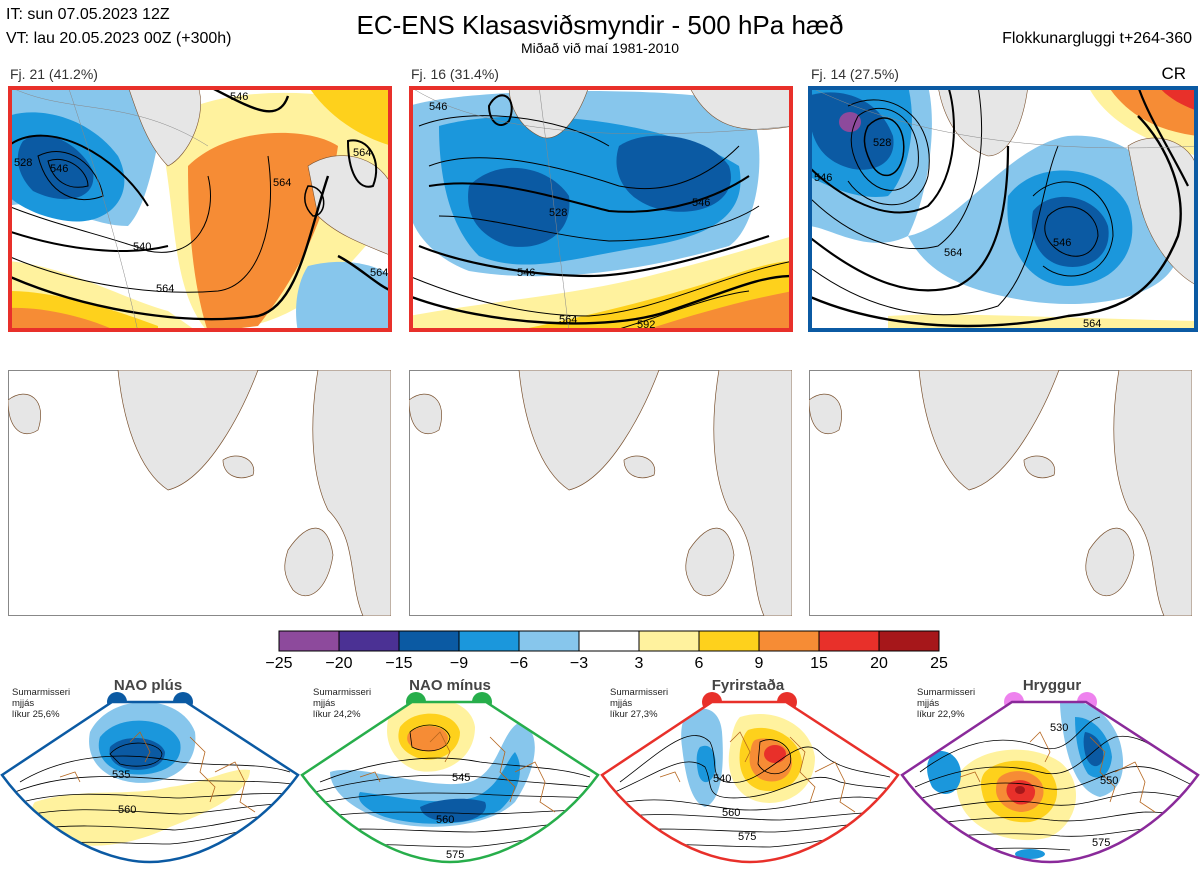  I want to click on regime-2-contour-2: 560, so click(445, 820).